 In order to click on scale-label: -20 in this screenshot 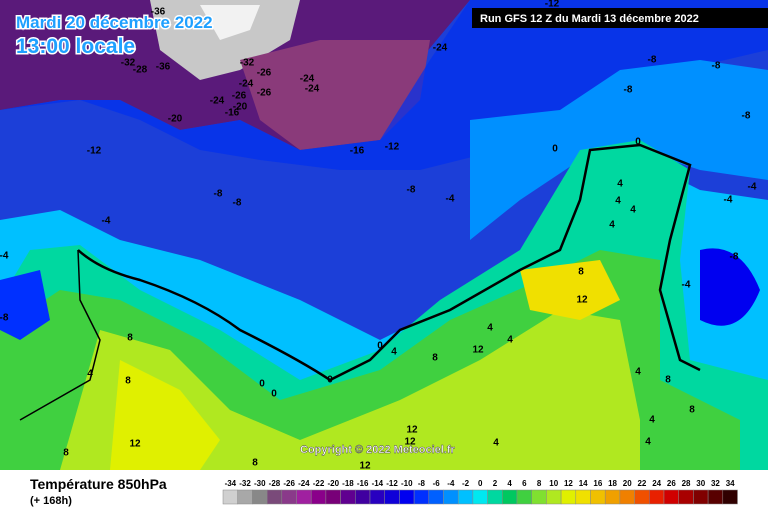, I will do `click(333, 483)`.